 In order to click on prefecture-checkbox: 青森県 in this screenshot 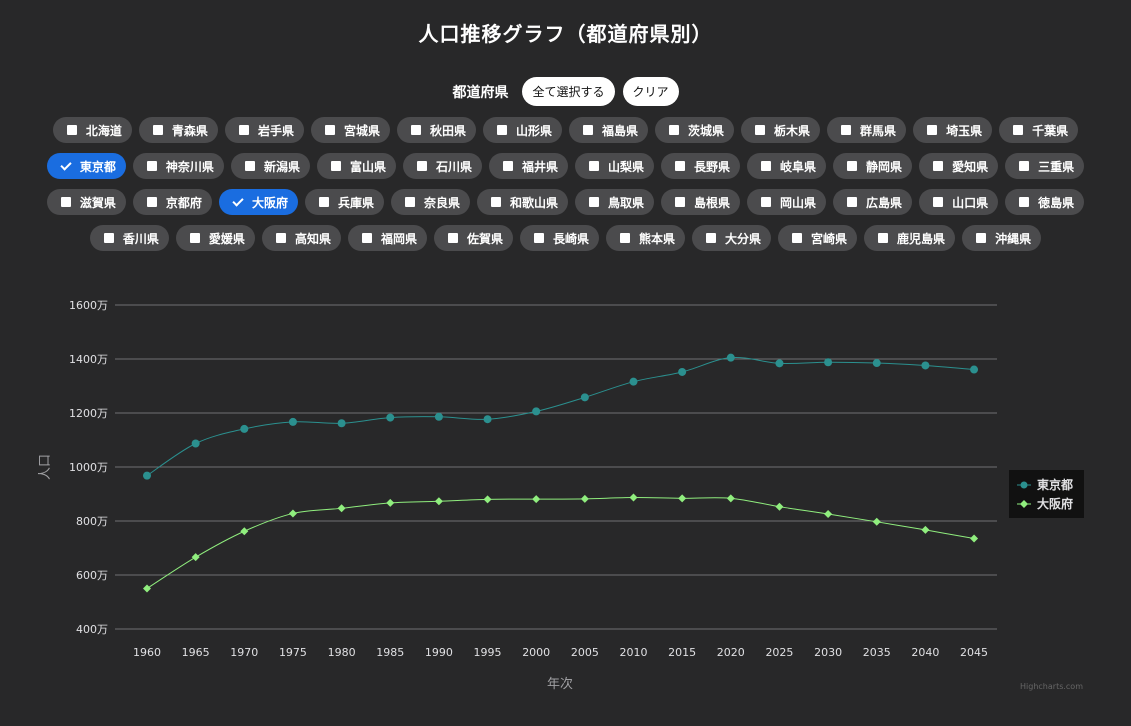, I will do `click(178, 130)`.